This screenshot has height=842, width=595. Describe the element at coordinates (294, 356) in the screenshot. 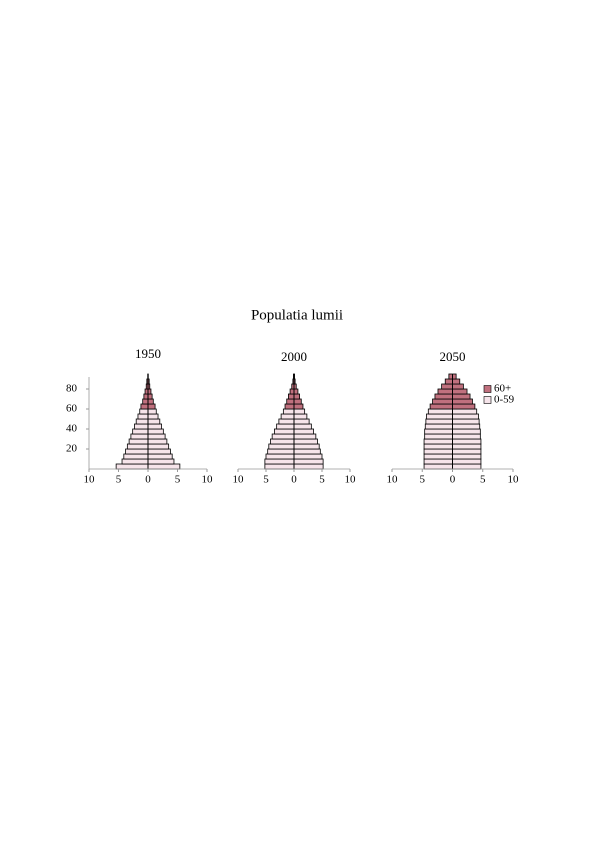

I see `chart-title: 2000` at that location.